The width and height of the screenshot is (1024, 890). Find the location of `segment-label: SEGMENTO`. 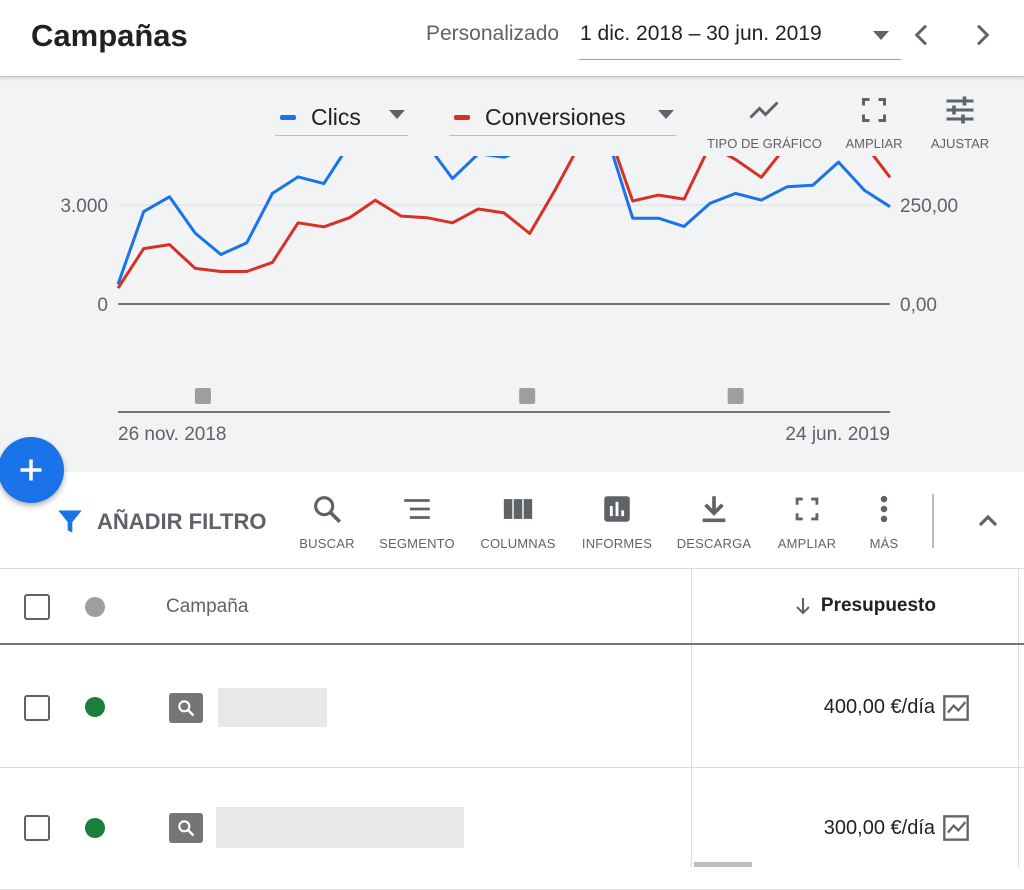

segment-label: SEGMENTO is located at coordinates (417, 543).